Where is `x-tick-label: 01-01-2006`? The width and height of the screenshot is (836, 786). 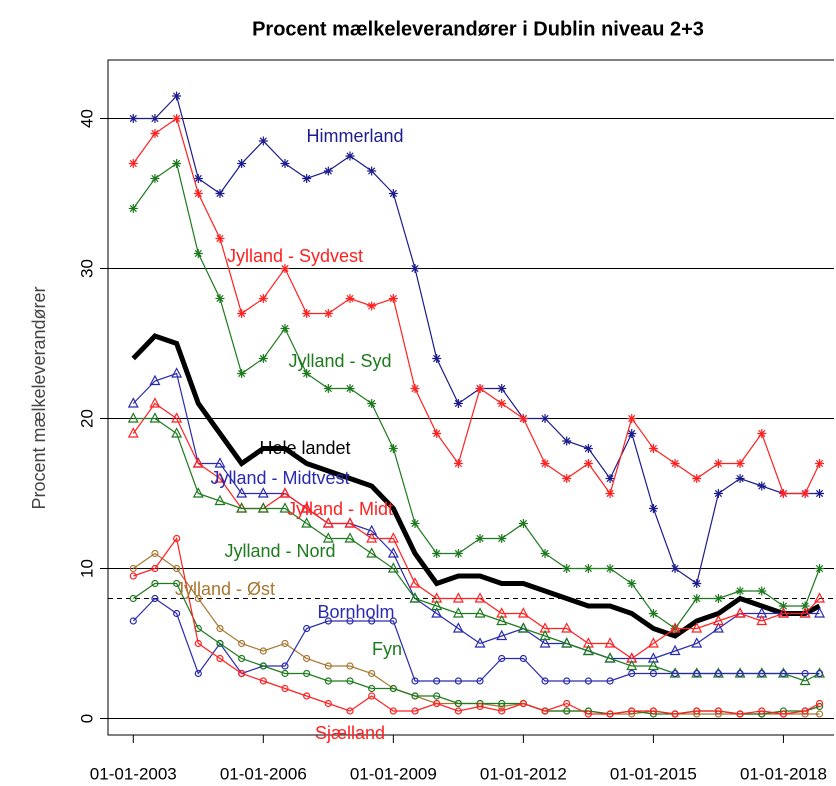 x-tick-label: 01-01-2006 is located at coordinates (263, 773).